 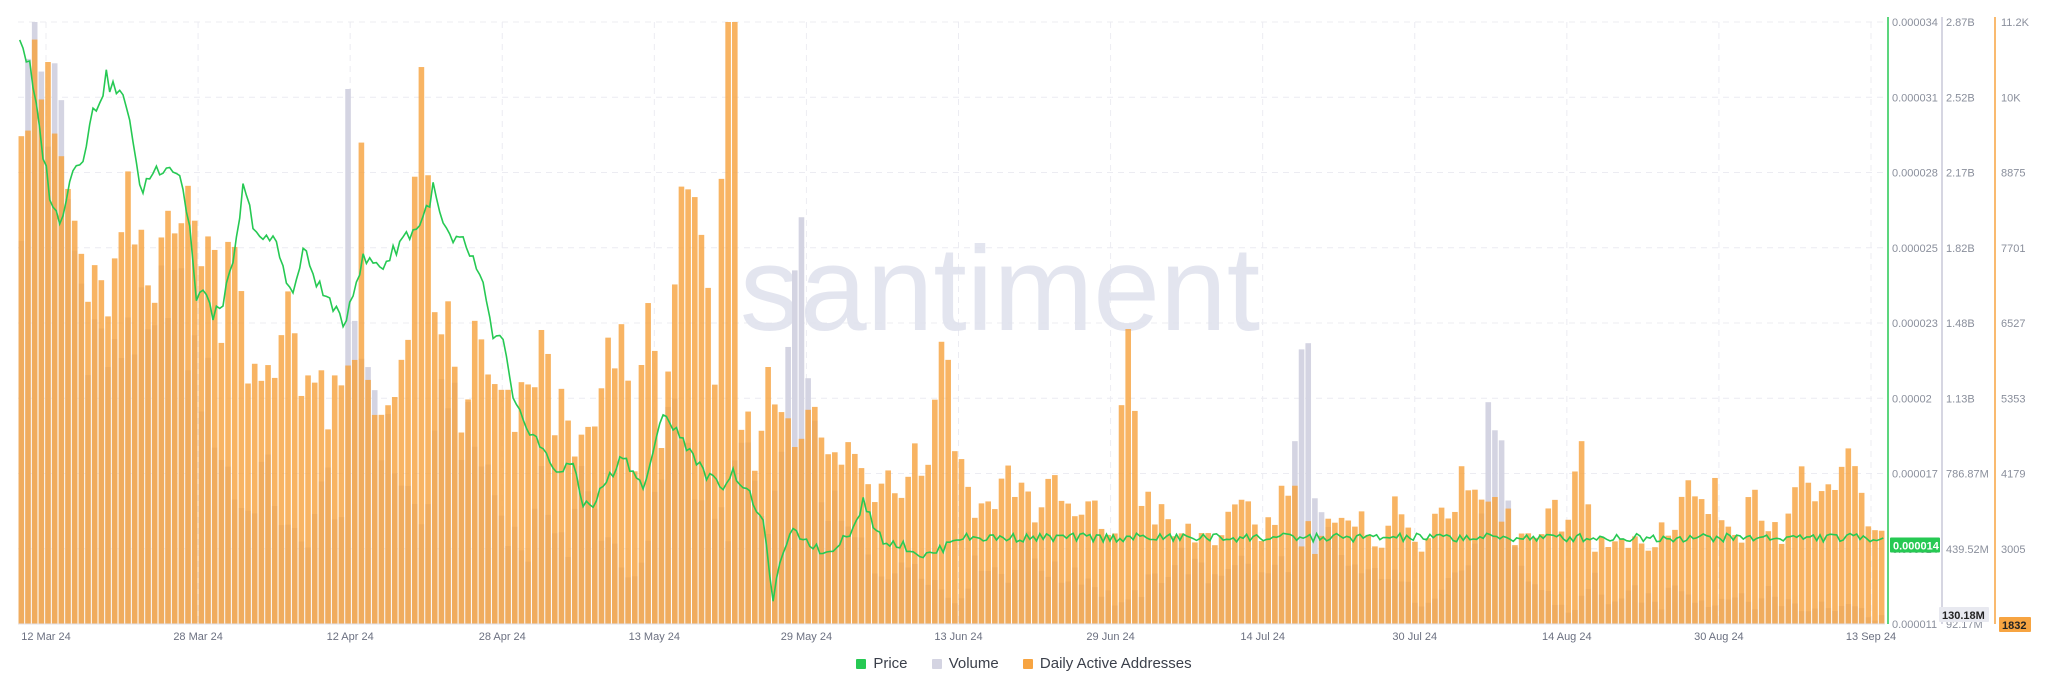 I want to click on price-tick-label: 0.000028, so click(x=1915, y=174).